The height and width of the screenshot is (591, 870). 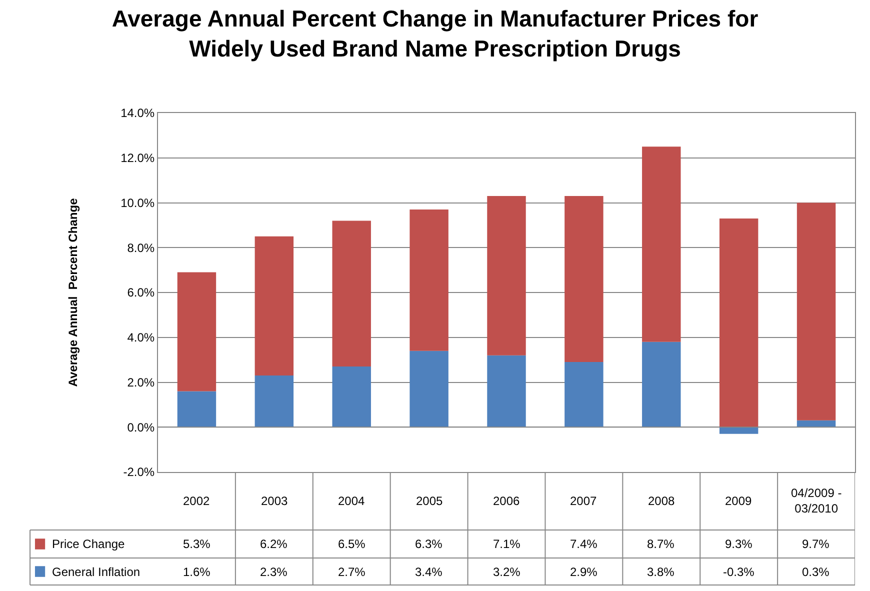 What do you see at coordinates (196, 501) in the screenshot?
I see `x-tick-label: 2002` at bounding box center [196, 501].